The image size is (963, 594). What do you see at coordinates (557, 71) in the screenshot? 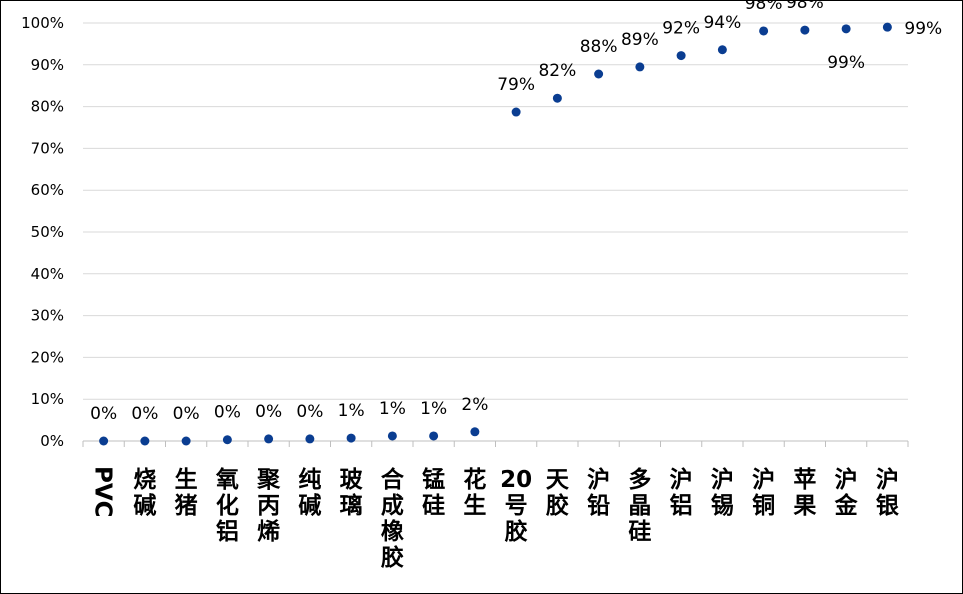
I see `data-label: 82%` at bounding box center [557, 71].